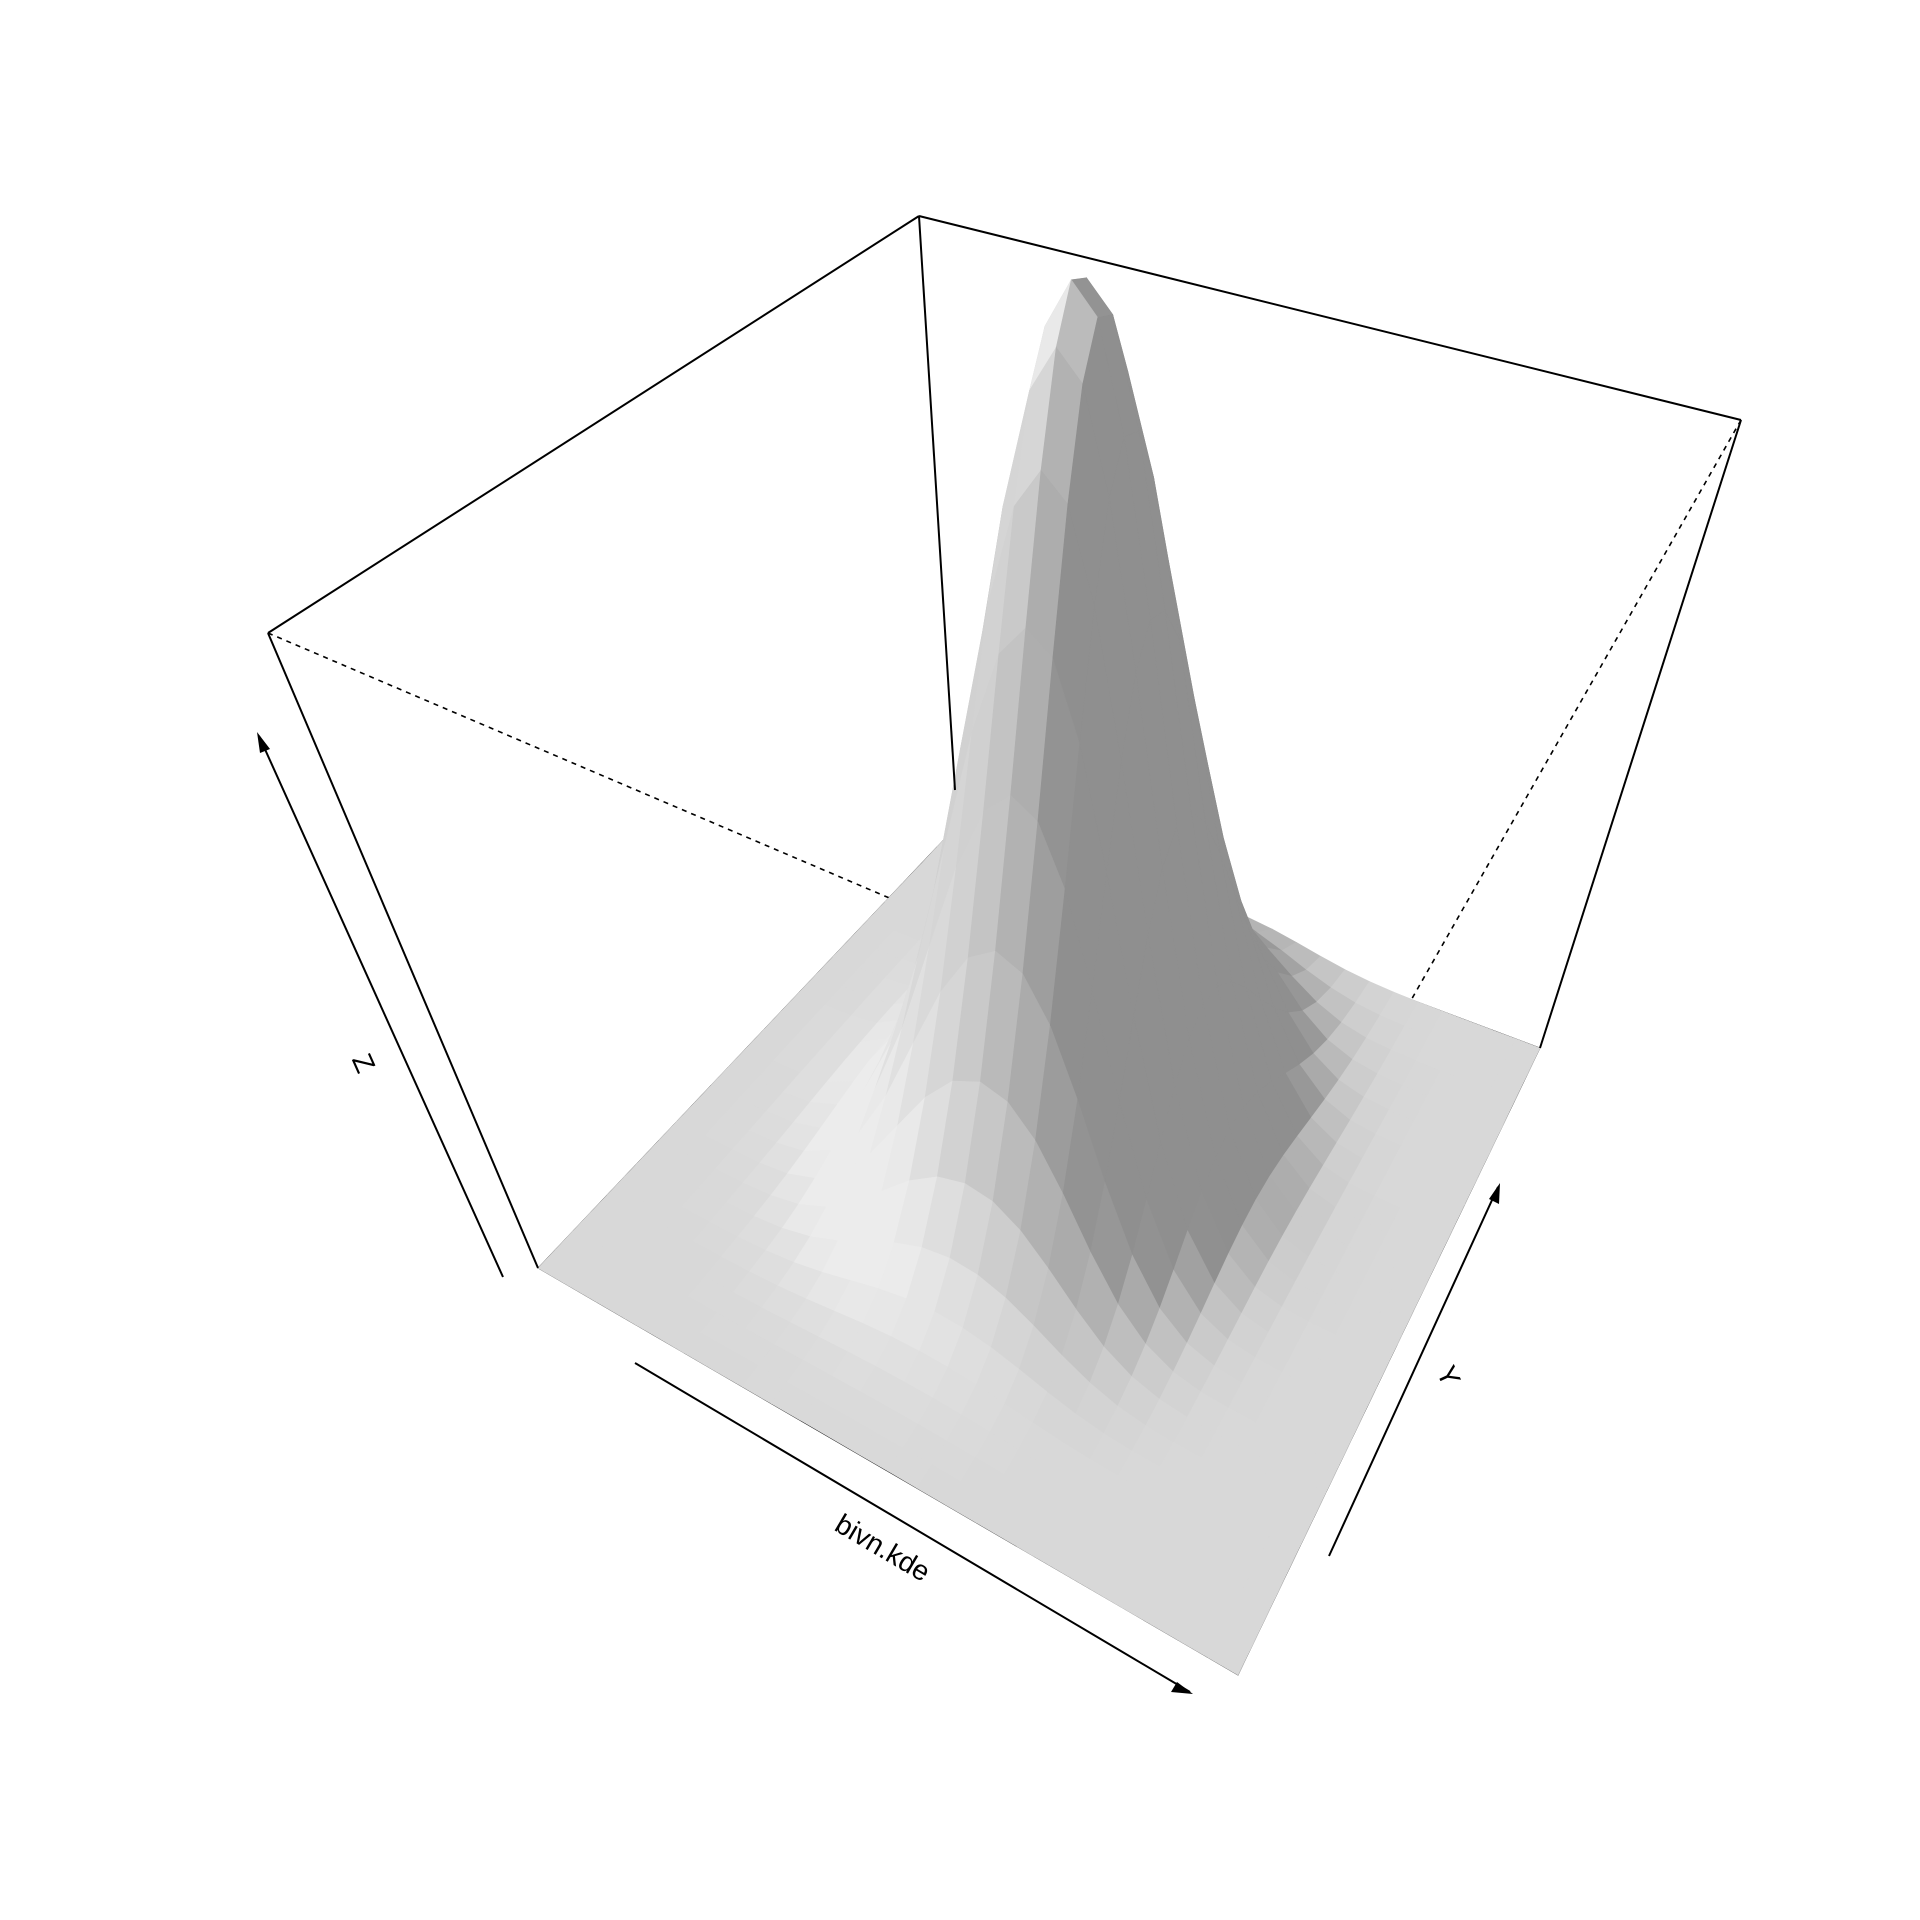  What do you see at coordinates (937, 503) in the screenshot?
I see `box-edge-back-vertical` at bounding box center [937, 503].